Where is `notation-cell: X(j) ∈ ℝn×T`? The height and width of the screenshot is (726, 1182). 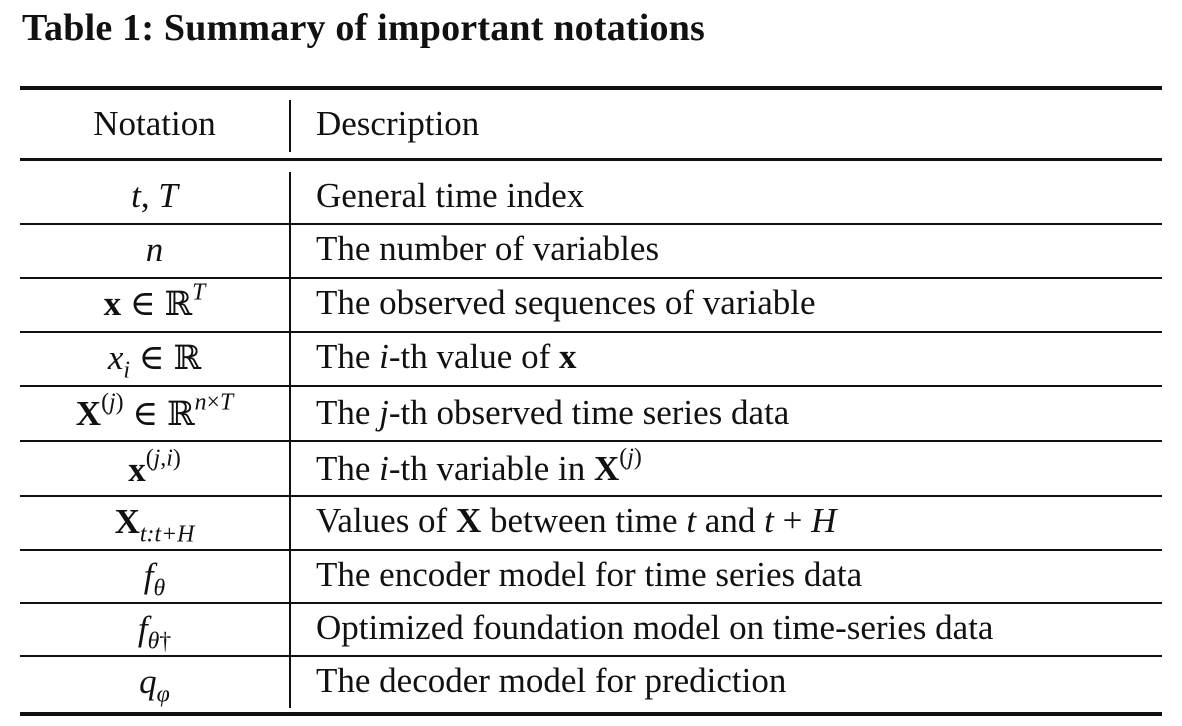 notation-cell: X(j) ∈ ℝn×T is located at coordinates (154, 411).